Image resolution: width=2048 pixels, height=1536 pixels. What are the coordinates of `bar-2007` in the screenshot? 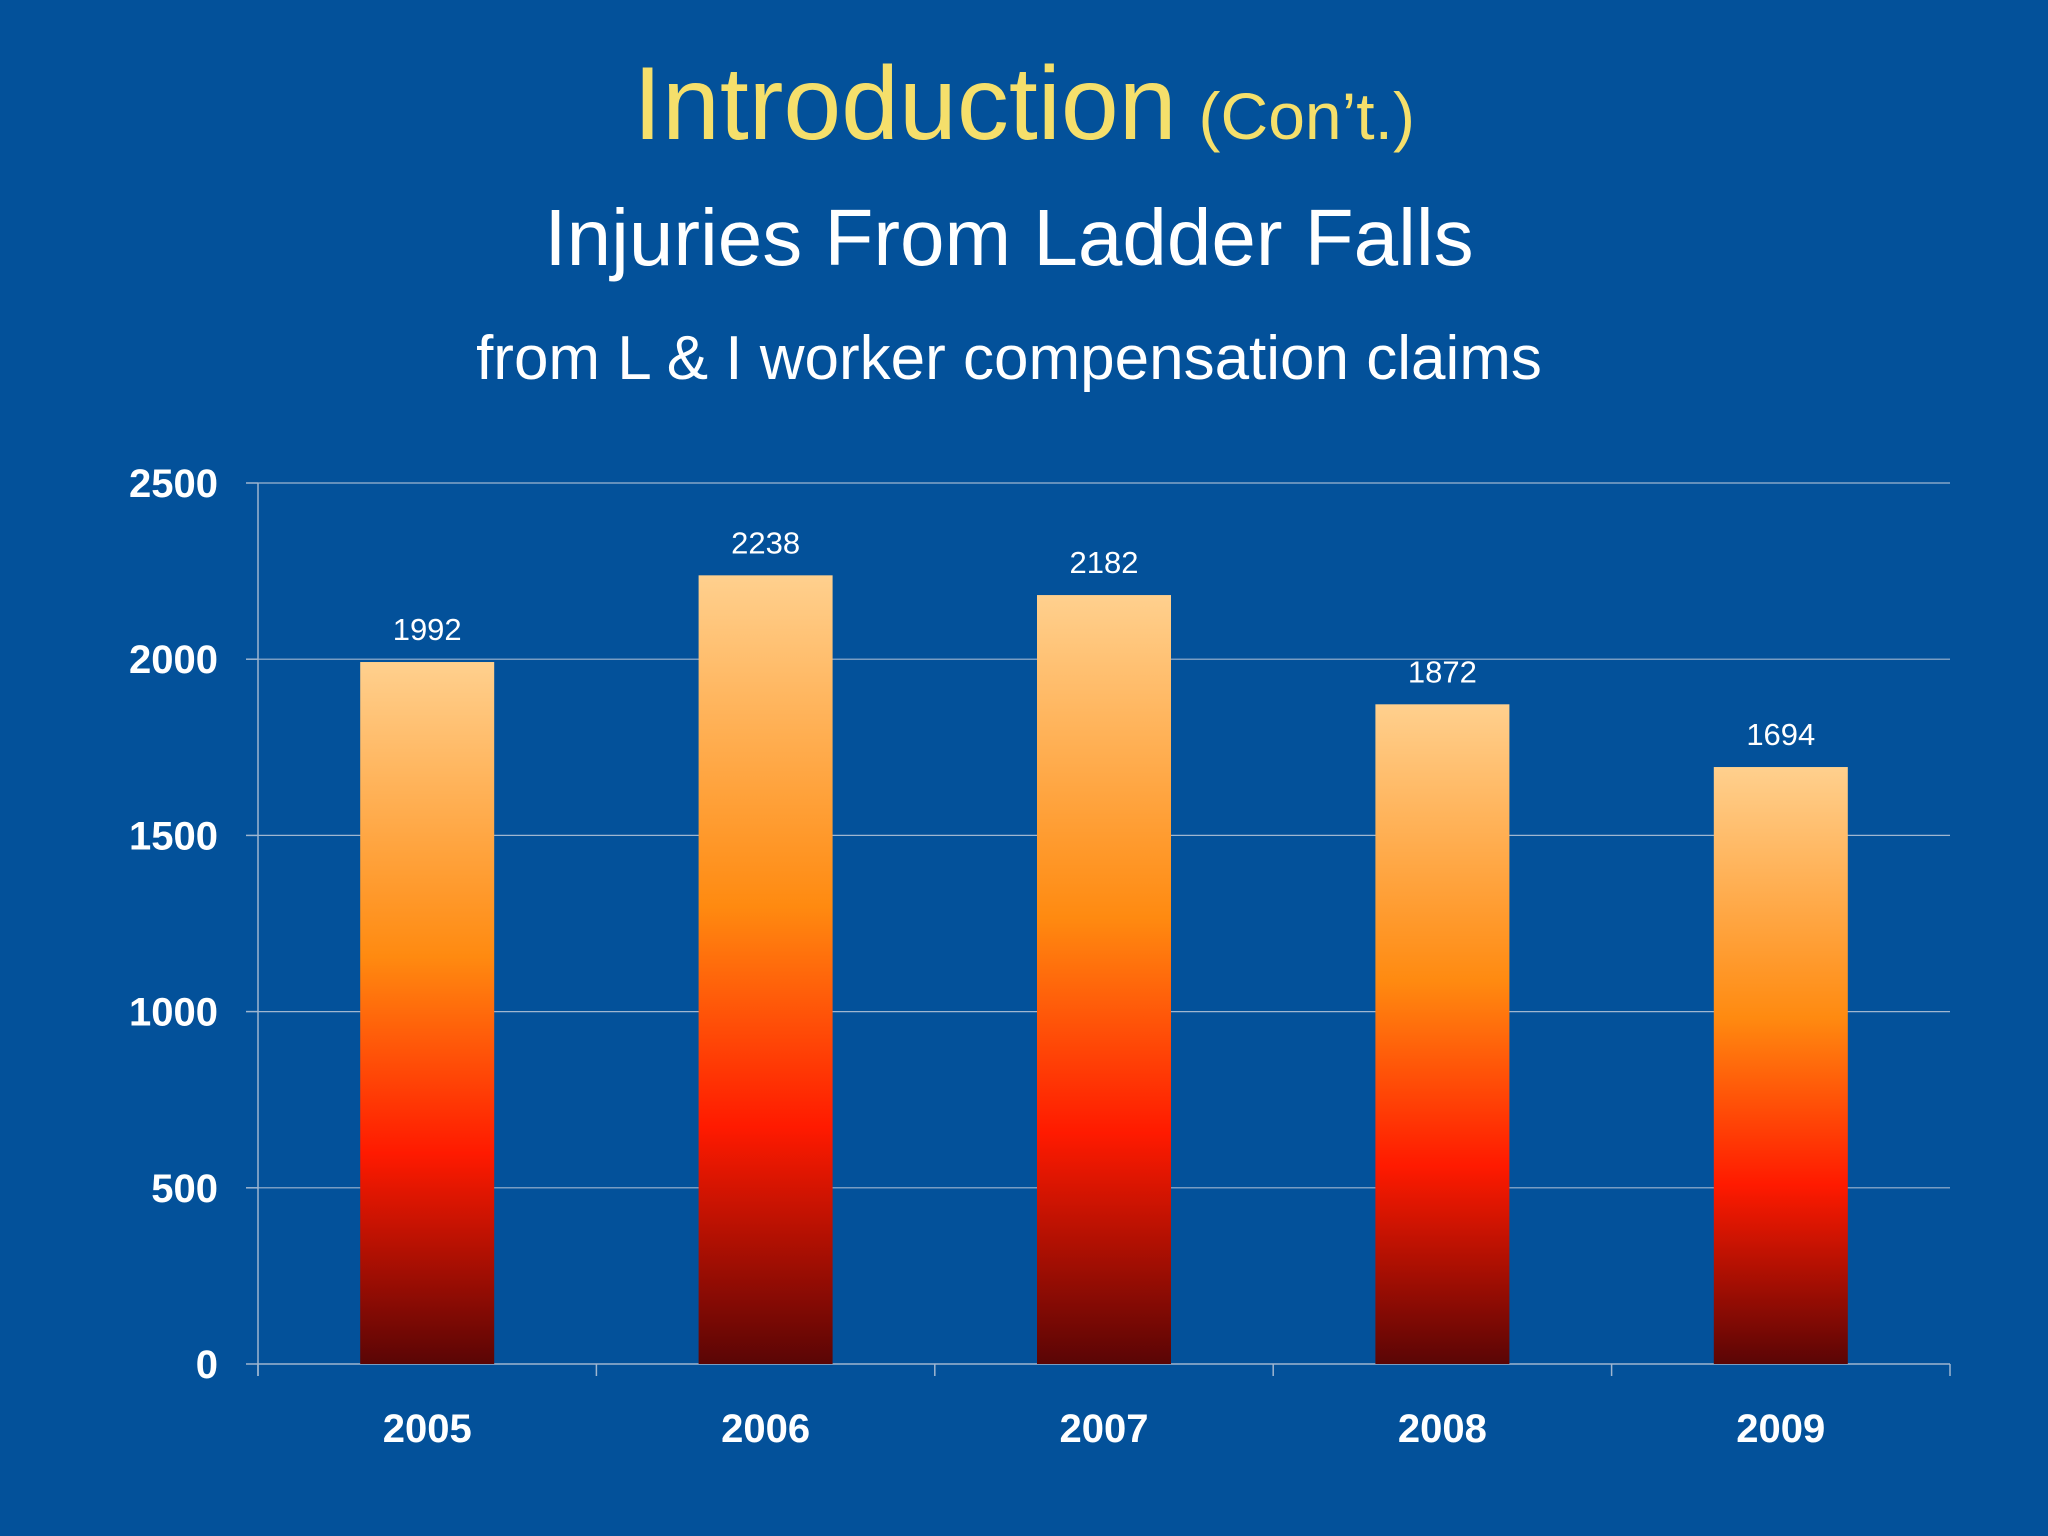 It's located at (1104, 979).